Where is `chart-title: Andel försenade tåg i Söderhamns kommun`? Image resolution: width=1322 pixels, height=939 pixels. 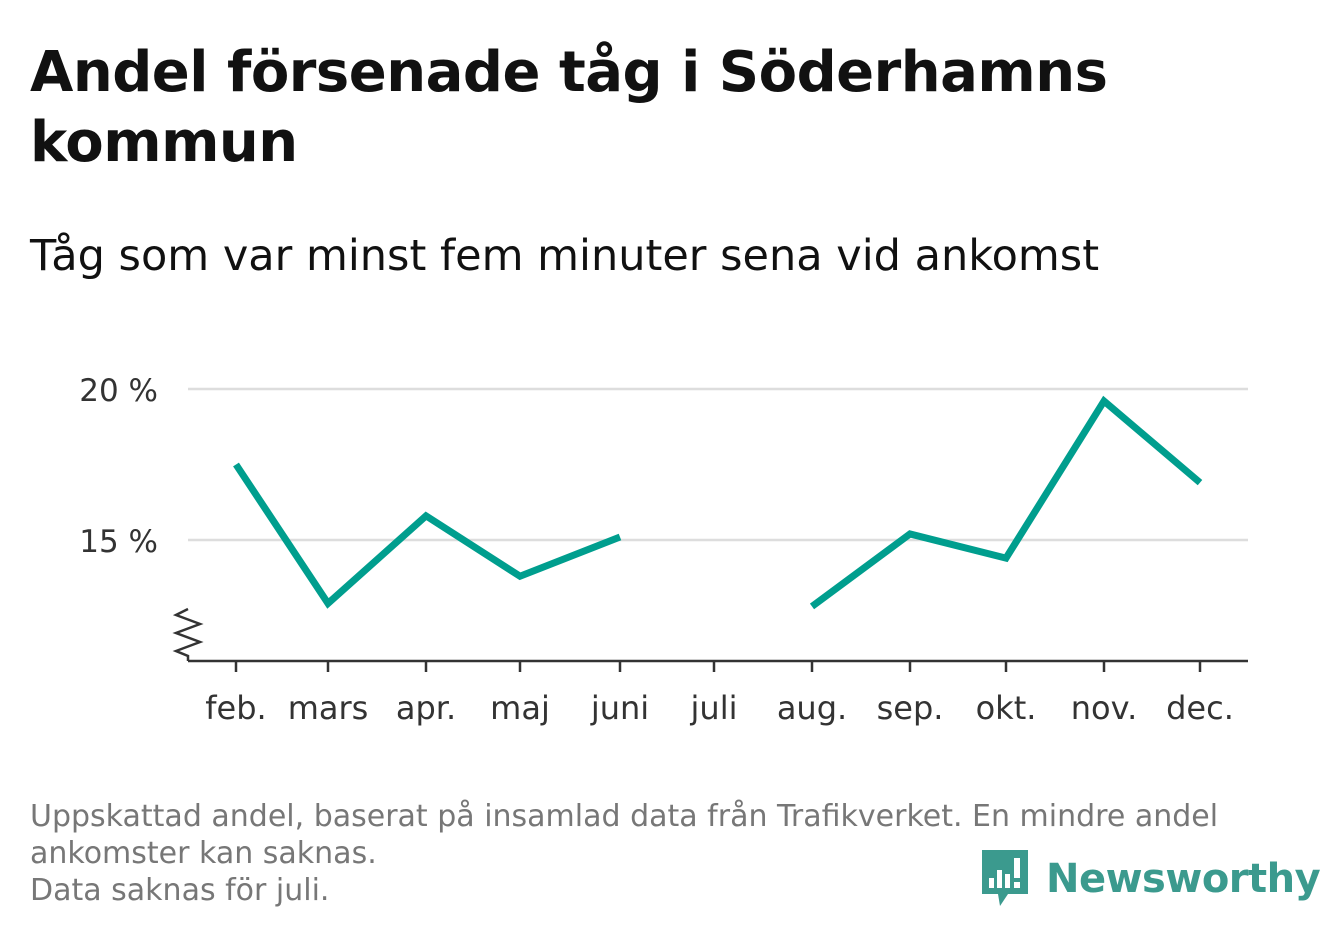 chart-title: Andel försenade tåg i Söderhamns kommun is located at coordinates (569, 107).